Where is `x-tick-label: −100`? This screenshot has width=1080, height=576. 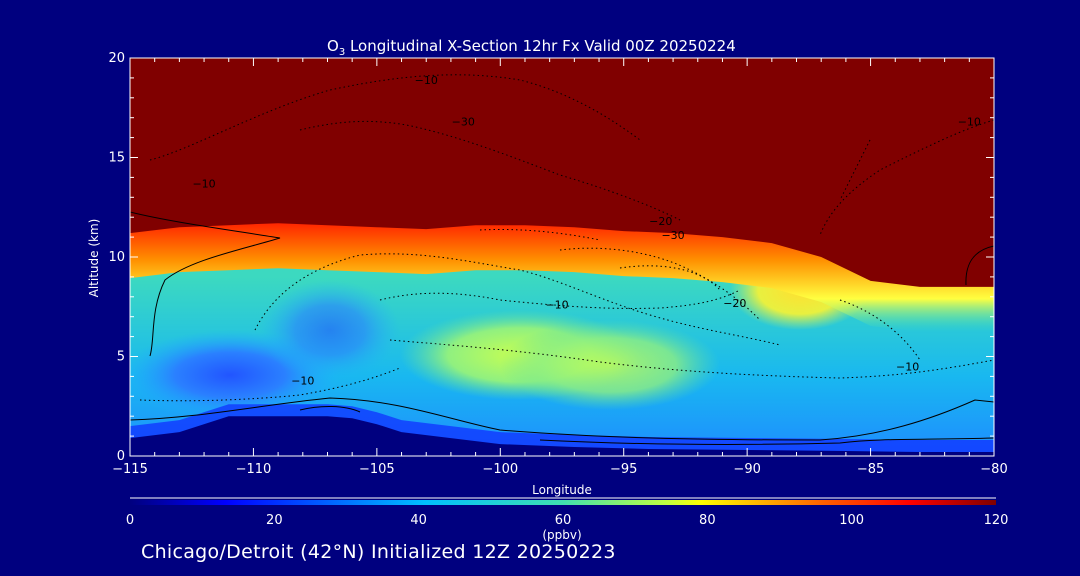 x-tick-label: −100 is located at coordinates (500, 469).